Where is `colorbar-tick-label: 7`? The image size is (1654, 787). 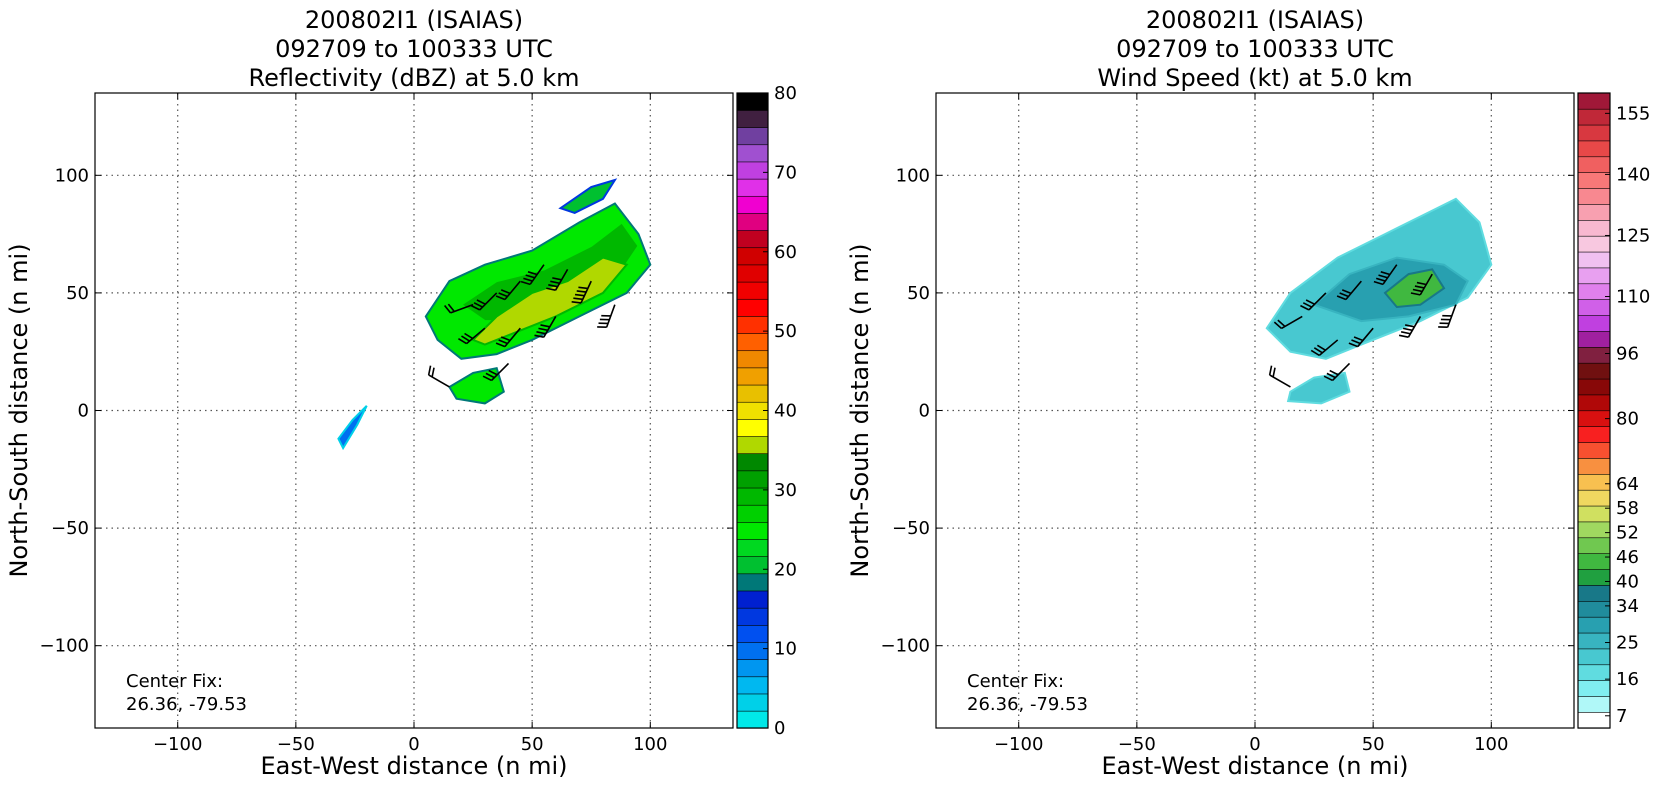 colorbar-tick-label: 7 is located at coordinates (1621, 716).